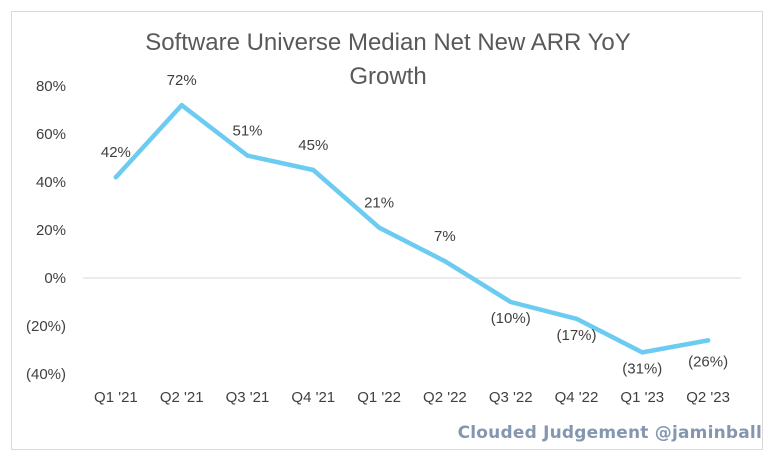 Image resolution: width=776 pixels, height=461 pixels. What do you see at coordinates (577, 397) in the screenshot?
I see `x-tick-label: Q4 '22` at bounding box center [577, 397].